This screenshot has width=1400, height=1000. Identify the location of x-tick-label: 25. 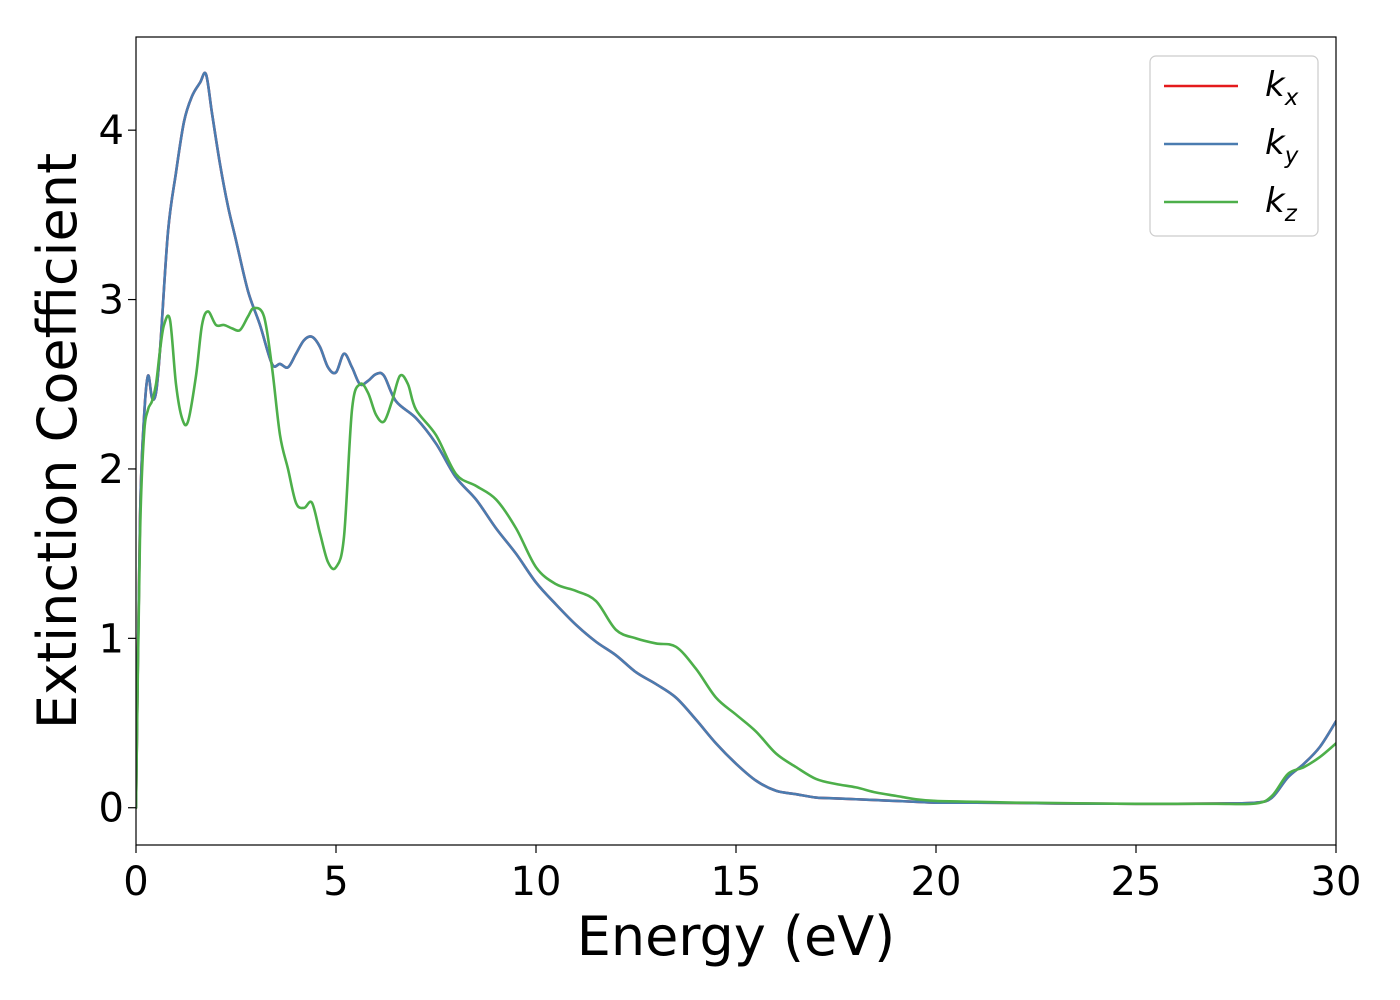
(1136, 882).